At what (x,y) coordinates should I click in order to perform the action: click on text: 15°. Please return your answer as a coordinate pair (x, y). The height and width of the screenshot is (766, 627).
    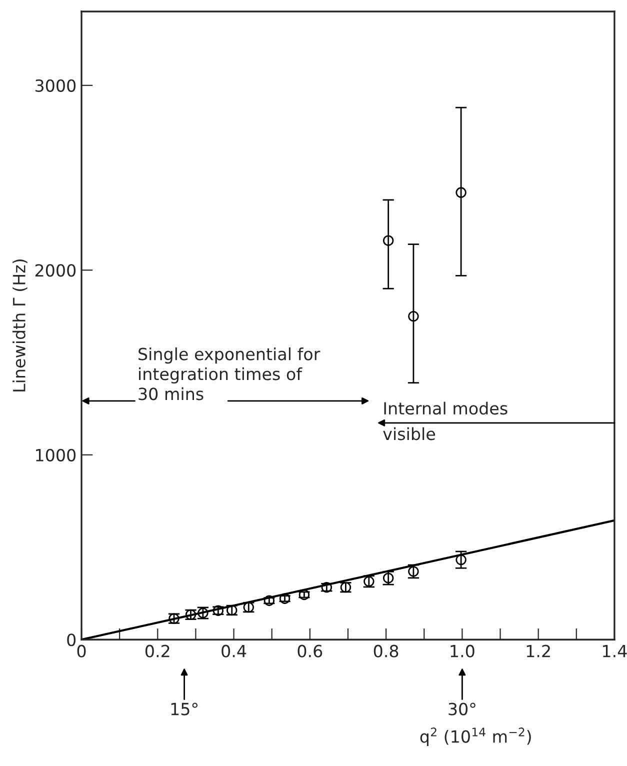
    Looking at the image, I should click on (184, 709).